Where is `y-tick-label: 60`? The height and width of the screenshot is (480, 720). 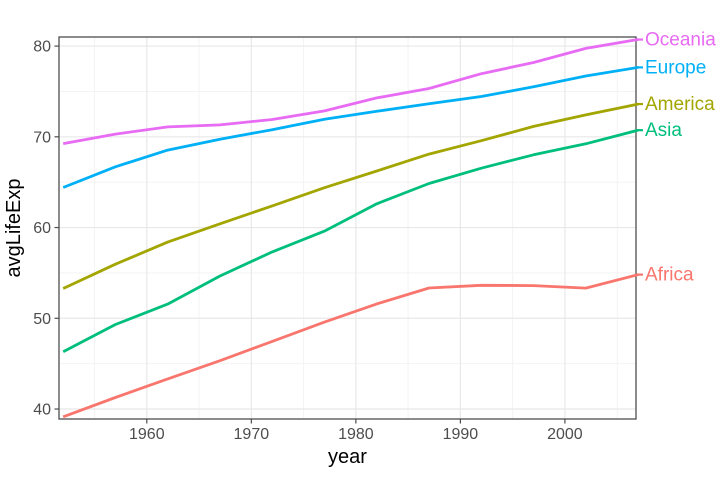 y-tick-label: 60 is located at coordinates (42, 228).